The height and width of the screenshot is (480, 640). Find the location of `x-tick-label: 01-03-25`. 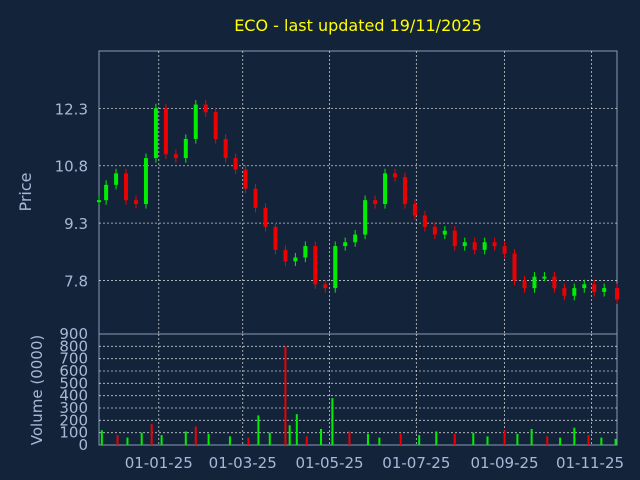

x-tick-label: 01-03-25 is located at coordinates (243, 463).